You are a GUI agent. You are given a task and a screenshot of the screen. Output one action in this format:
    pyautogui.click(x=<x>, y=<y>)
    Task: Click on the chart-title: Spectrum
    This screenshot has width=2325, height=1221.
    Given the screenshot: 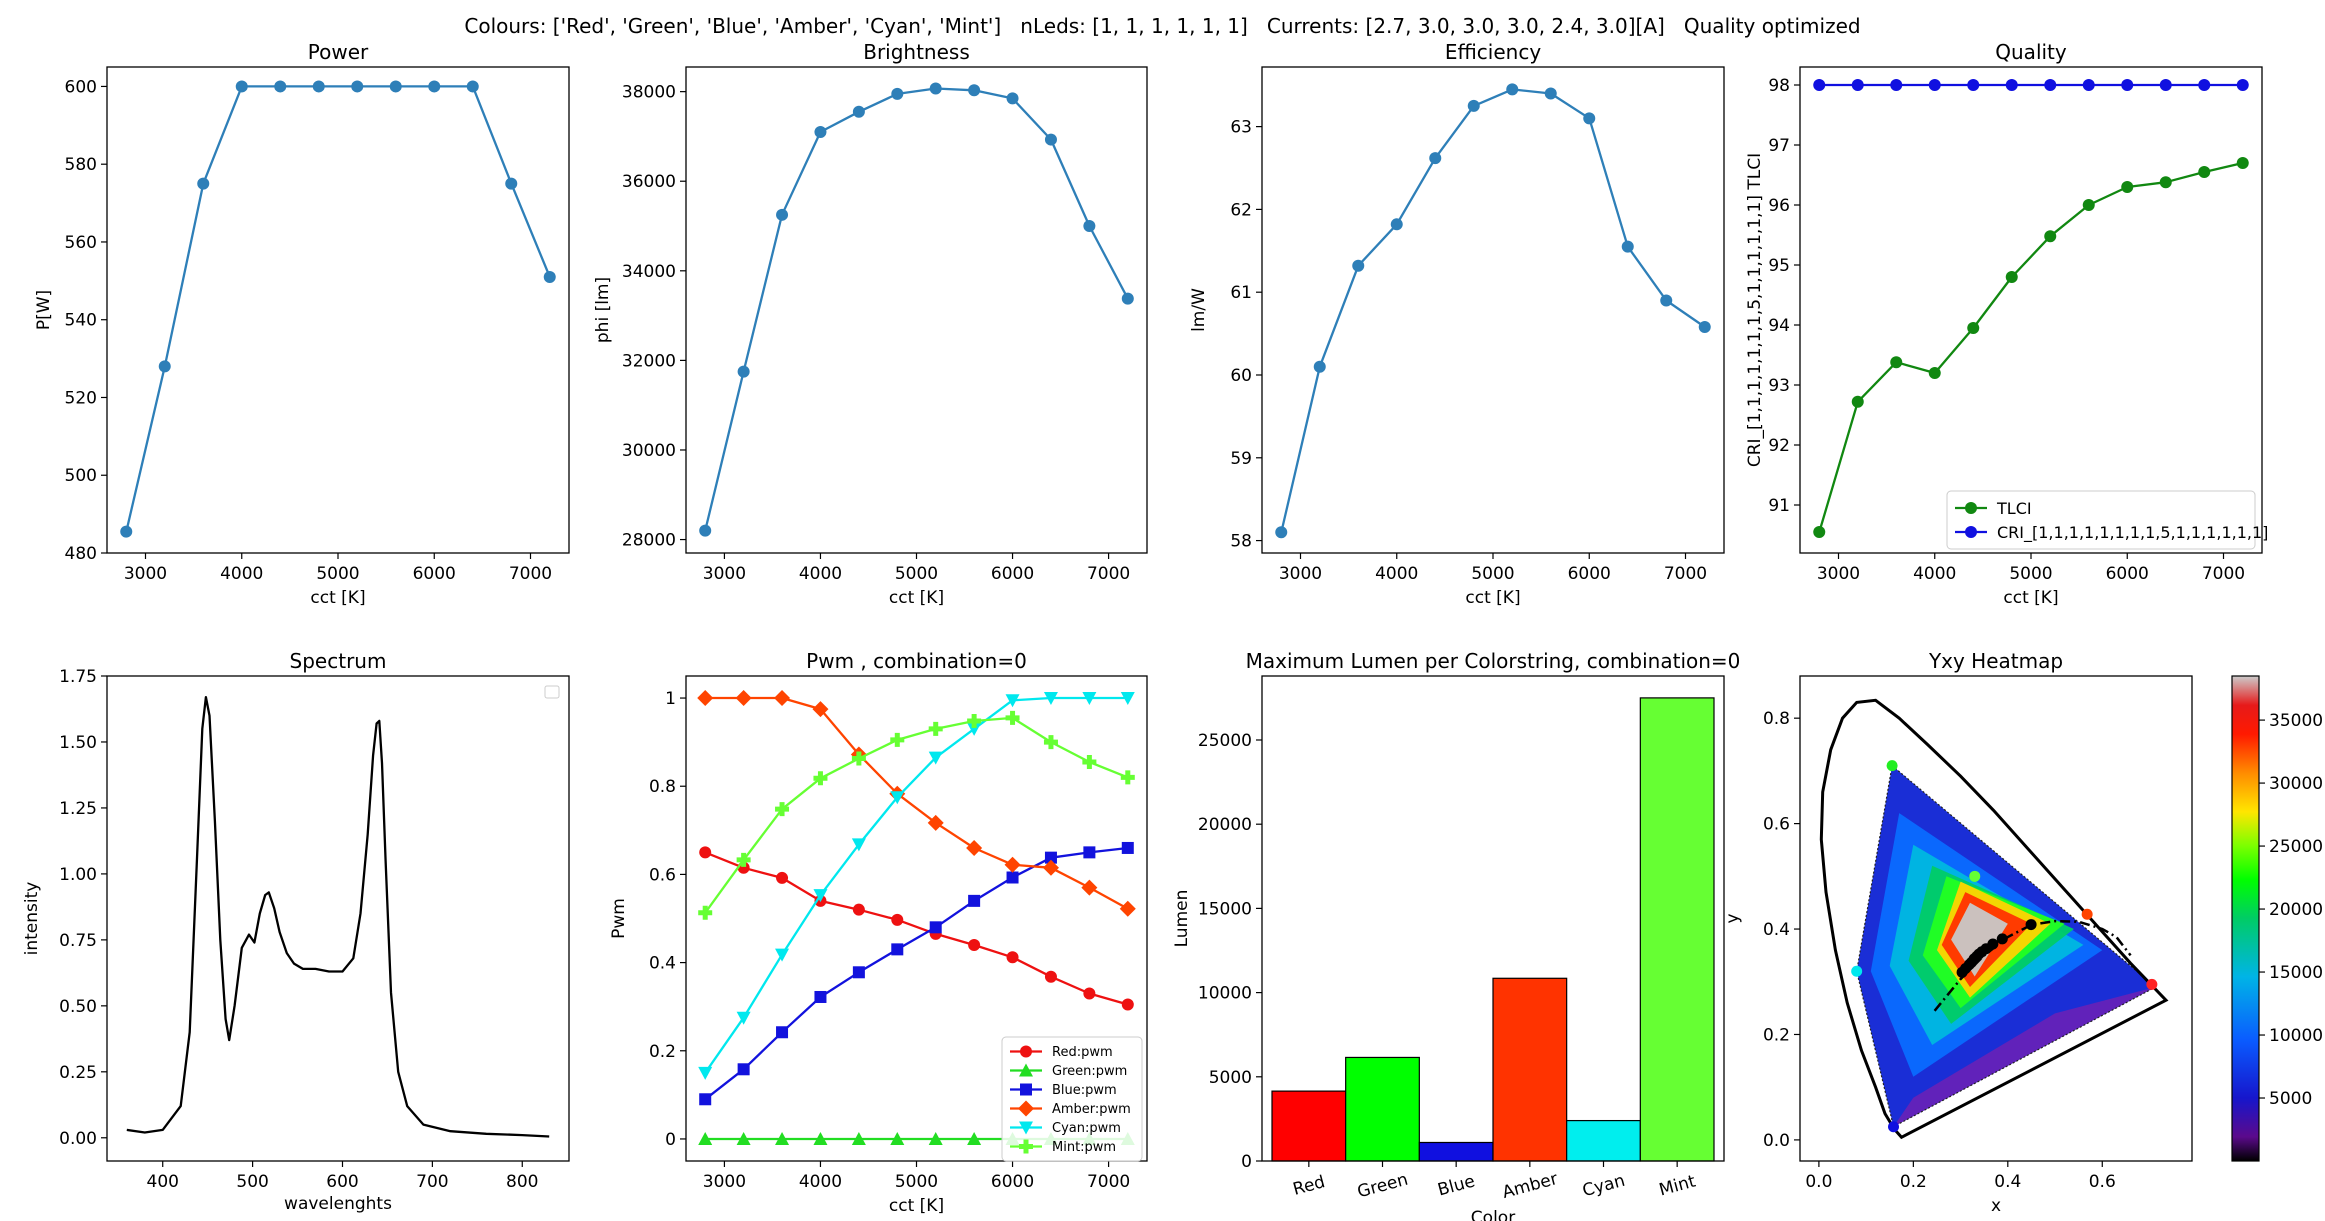 What is the action you would take?
    pyautogui.click(x=338, y=661)
    